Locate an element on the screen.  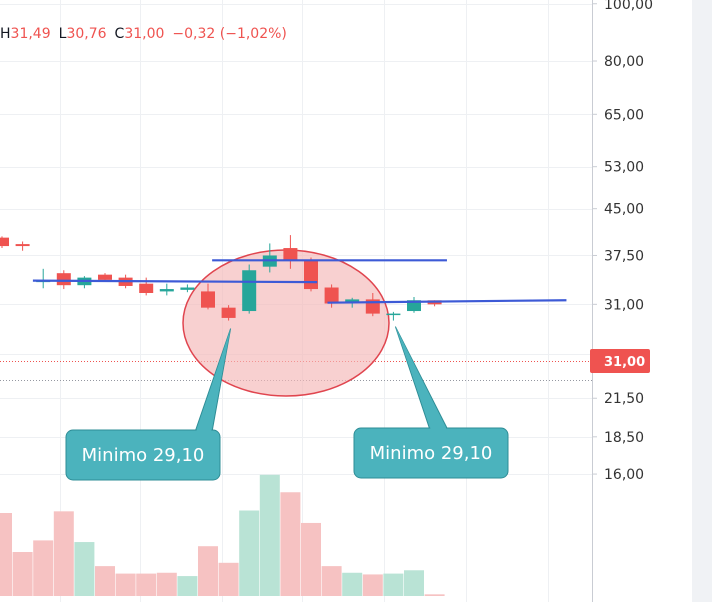
callout-pointer is located at coordinates (421, 378).